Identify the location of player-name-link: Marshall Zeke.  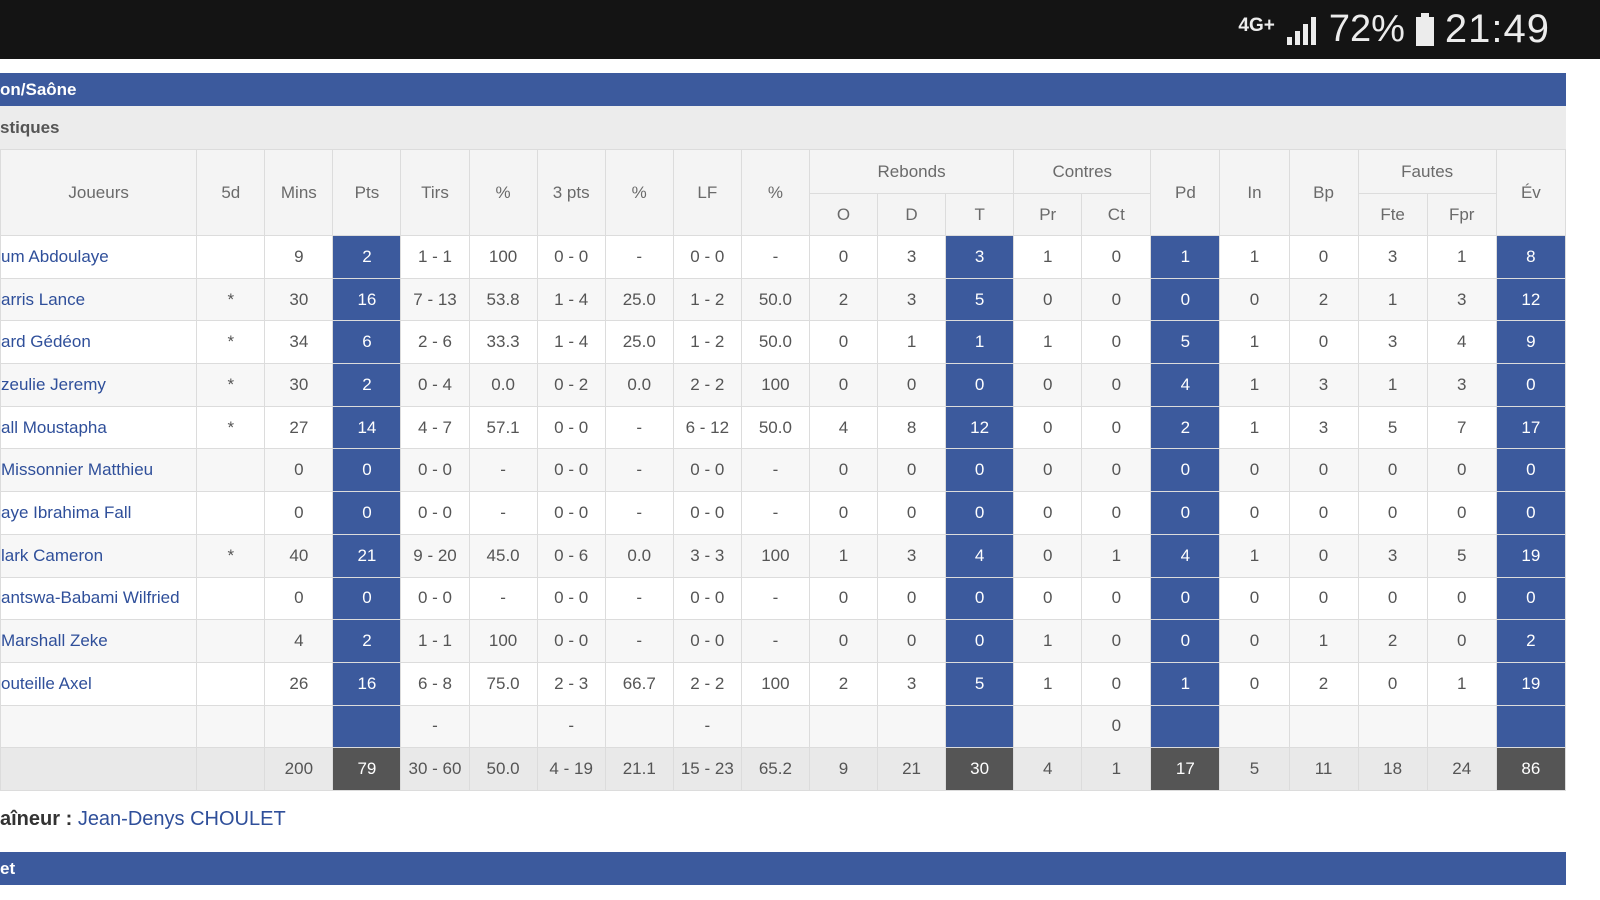
(99, 641).